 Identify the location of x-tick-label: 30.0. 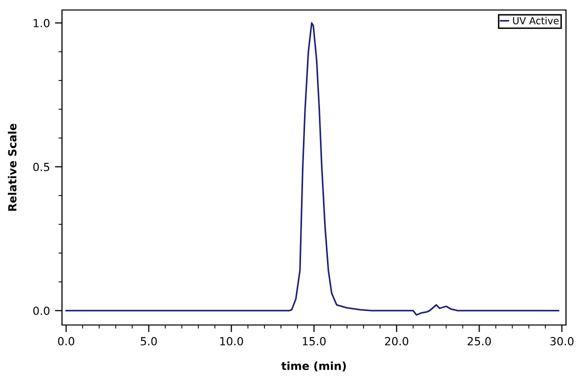
(562, 341).